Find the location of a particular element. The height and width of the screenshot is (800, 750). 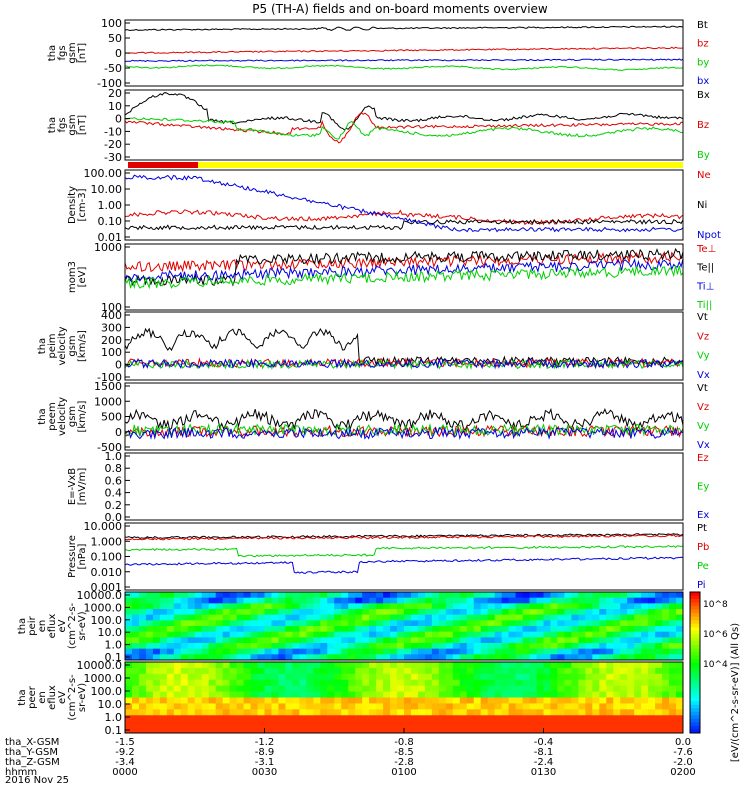

series-line-Ne is located at coordinates (404, 217).